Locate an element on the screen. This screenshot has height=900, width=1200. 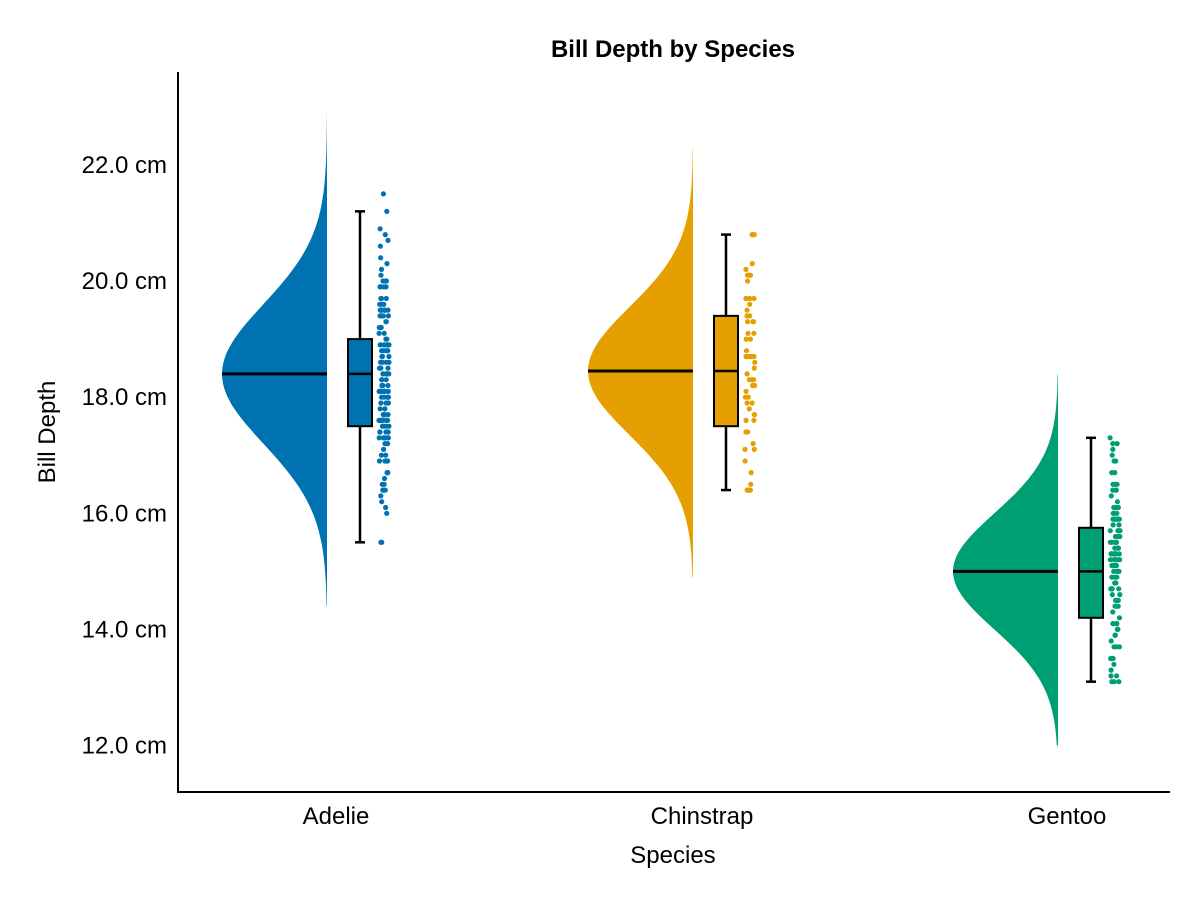
x-tick-label-adelie: Adelie is located at coordinates (336, 816).